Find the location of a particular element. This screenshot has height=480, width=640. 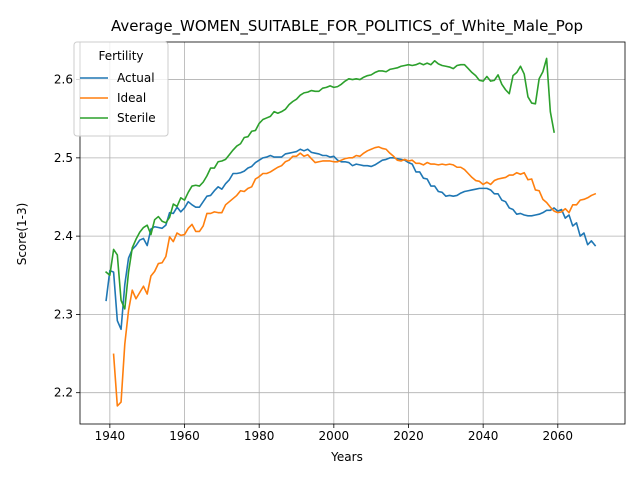

x-axis-label: Years is located at coordinates (346, 457).